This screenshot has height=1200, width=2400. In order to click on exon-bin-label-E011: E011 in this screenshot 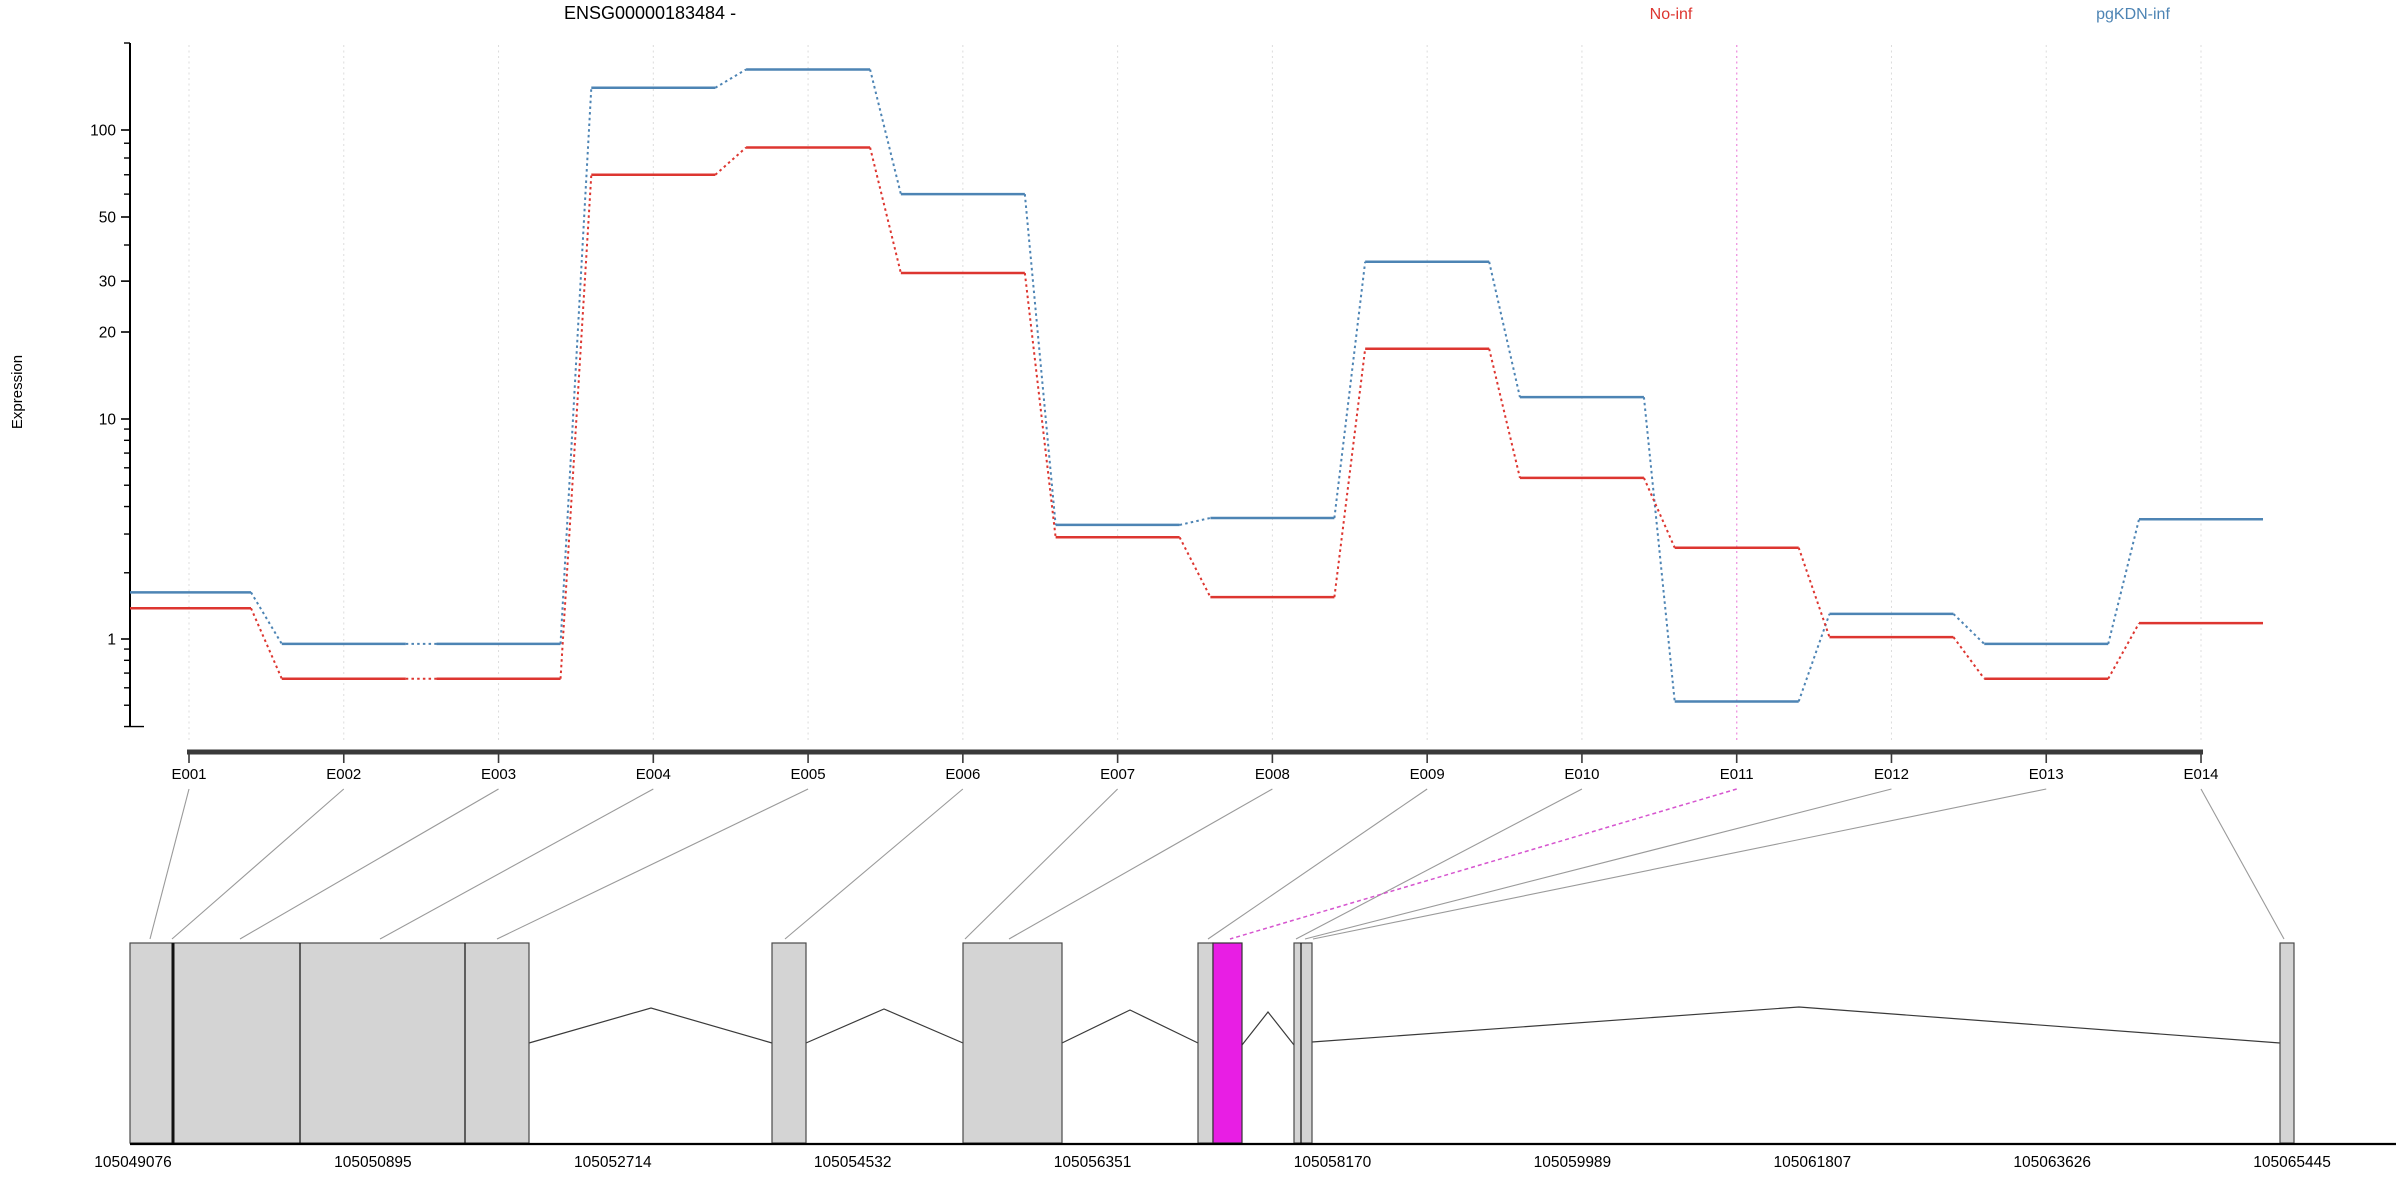, I will do `click(1737, 774)`.